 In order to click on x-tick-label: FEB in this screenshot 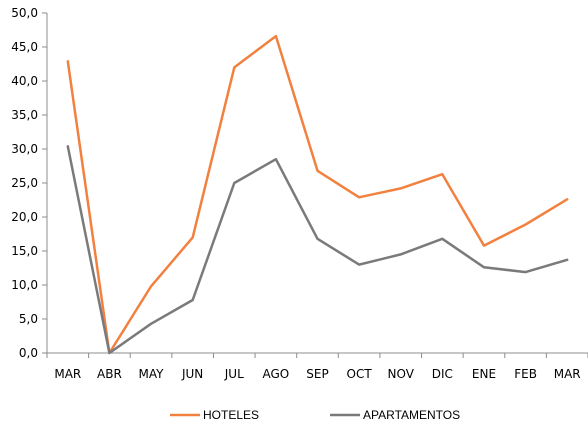, I will do `click(525, 374)`.